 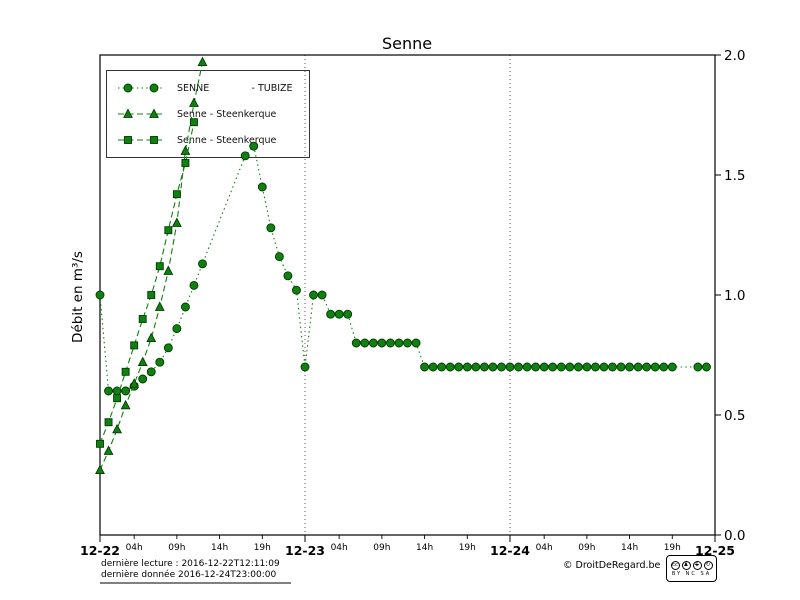 What do you see at coordinates (734, 56) in the screenshot?
I see `y-tick-label: 2.0` at bounding box center [734, 56].